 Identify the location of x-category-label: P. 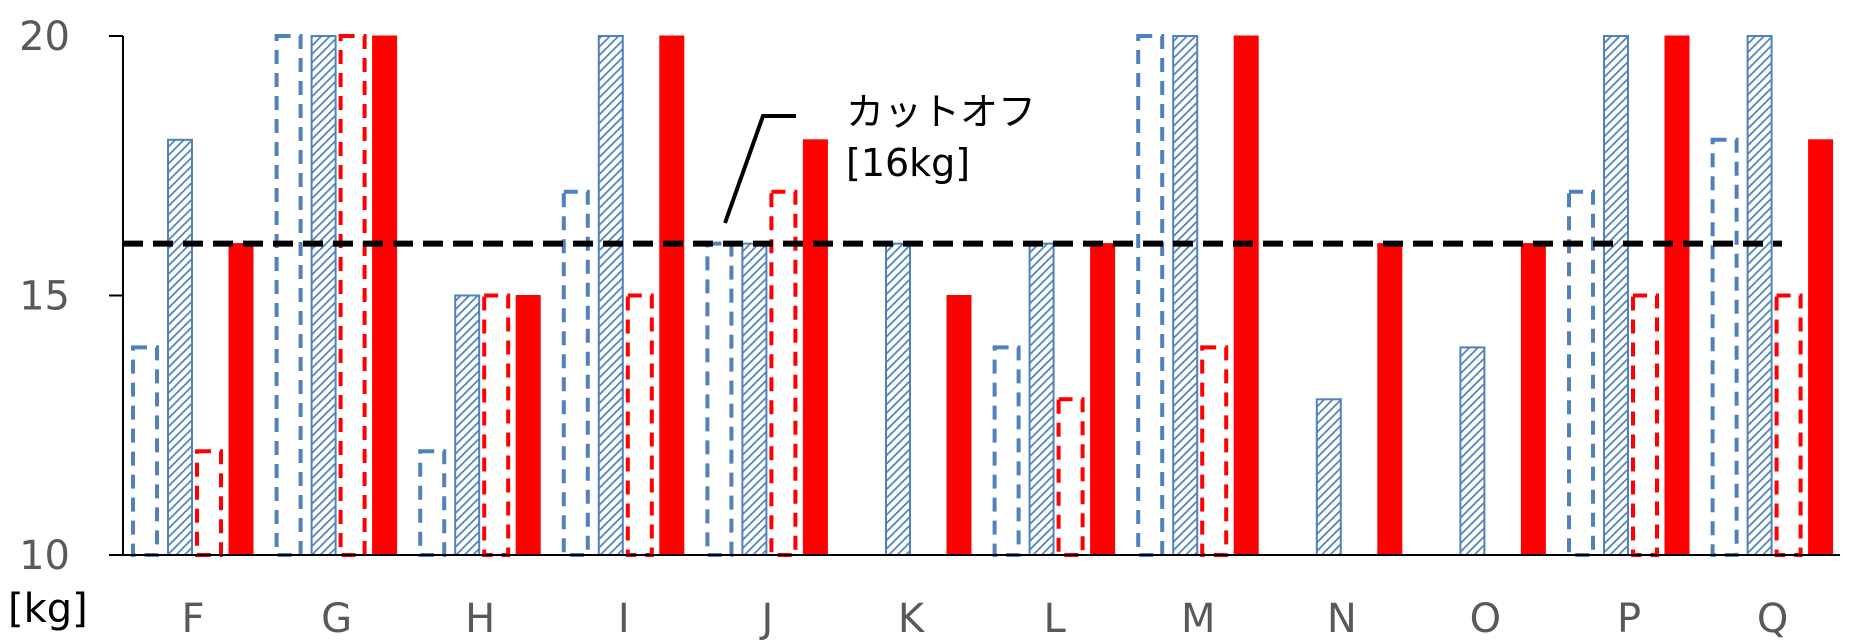
(1629, 618).